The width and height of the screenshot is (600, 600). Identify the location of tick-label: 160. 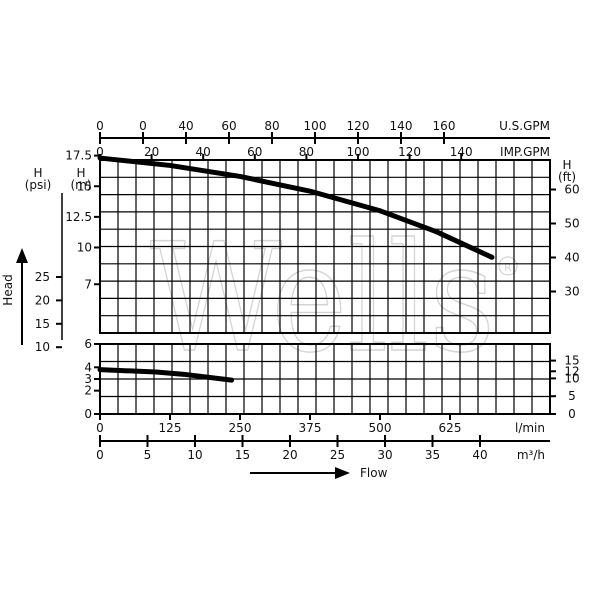
(444, 126).